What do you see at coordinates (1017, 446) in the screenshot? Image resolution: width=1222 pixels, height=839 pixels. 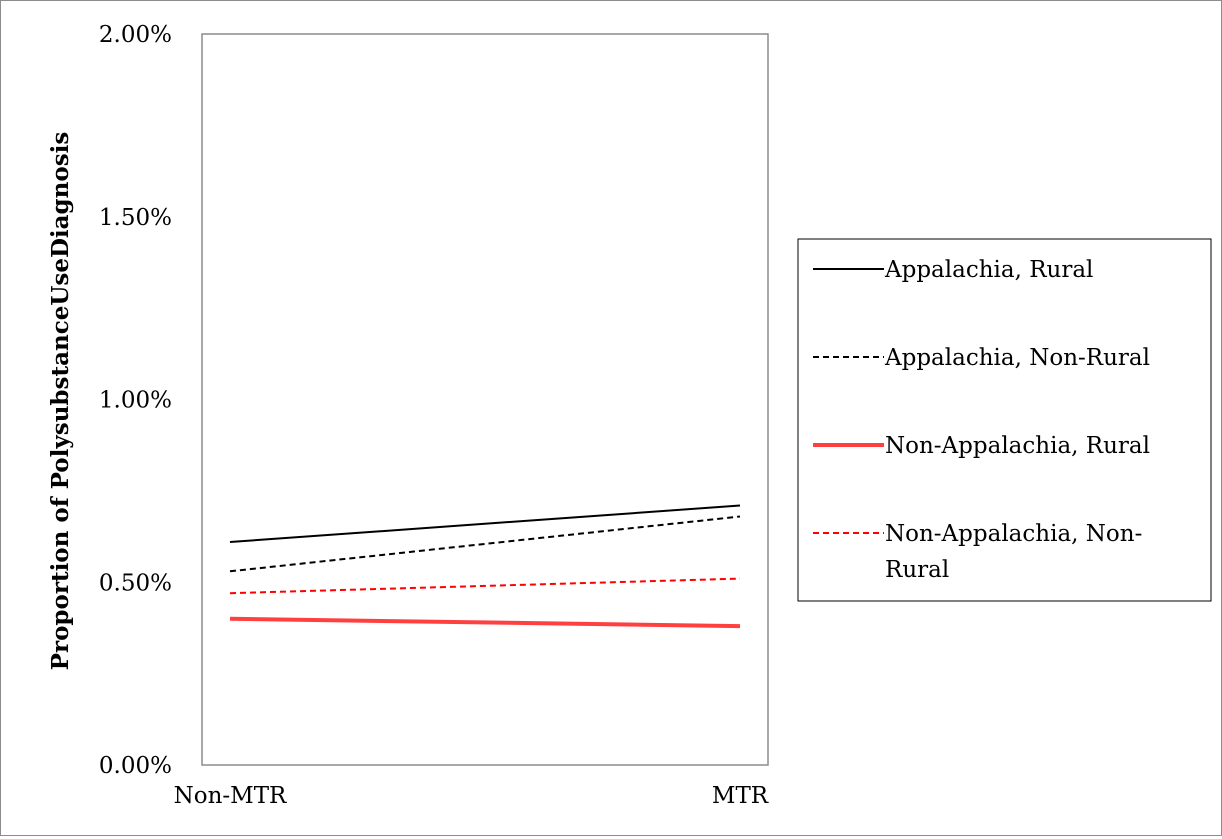 I see `legend-label: Non-Appalachia, Rural` at bounding box center [1017, 446].